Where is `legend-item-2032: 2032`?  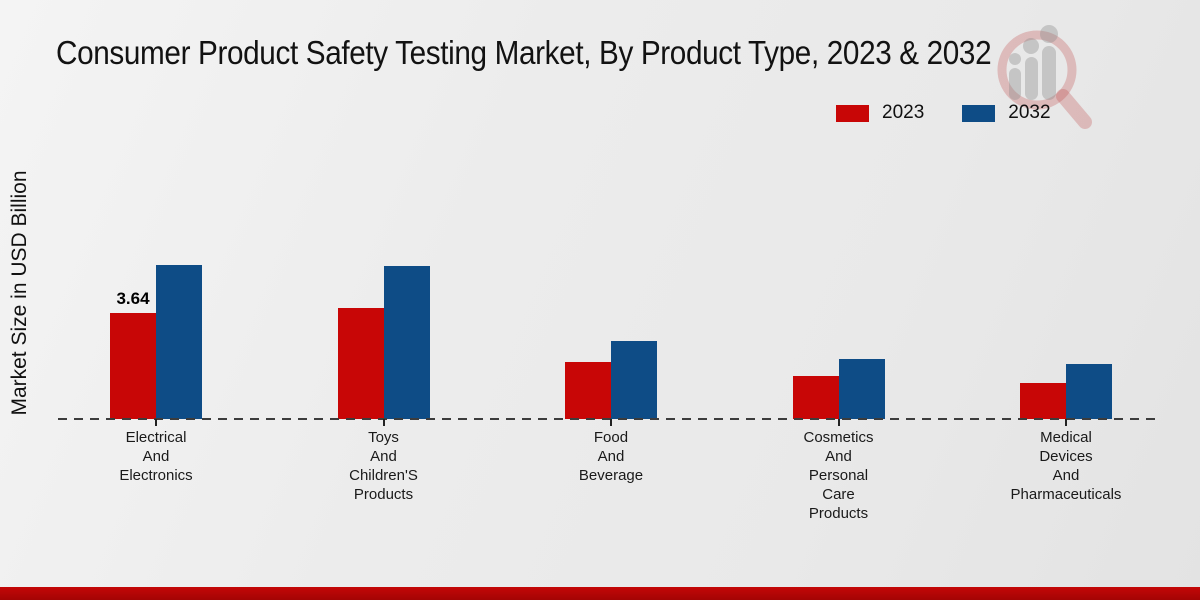 legend-item-2032: 2032 is located at coordinates (1006, 113).